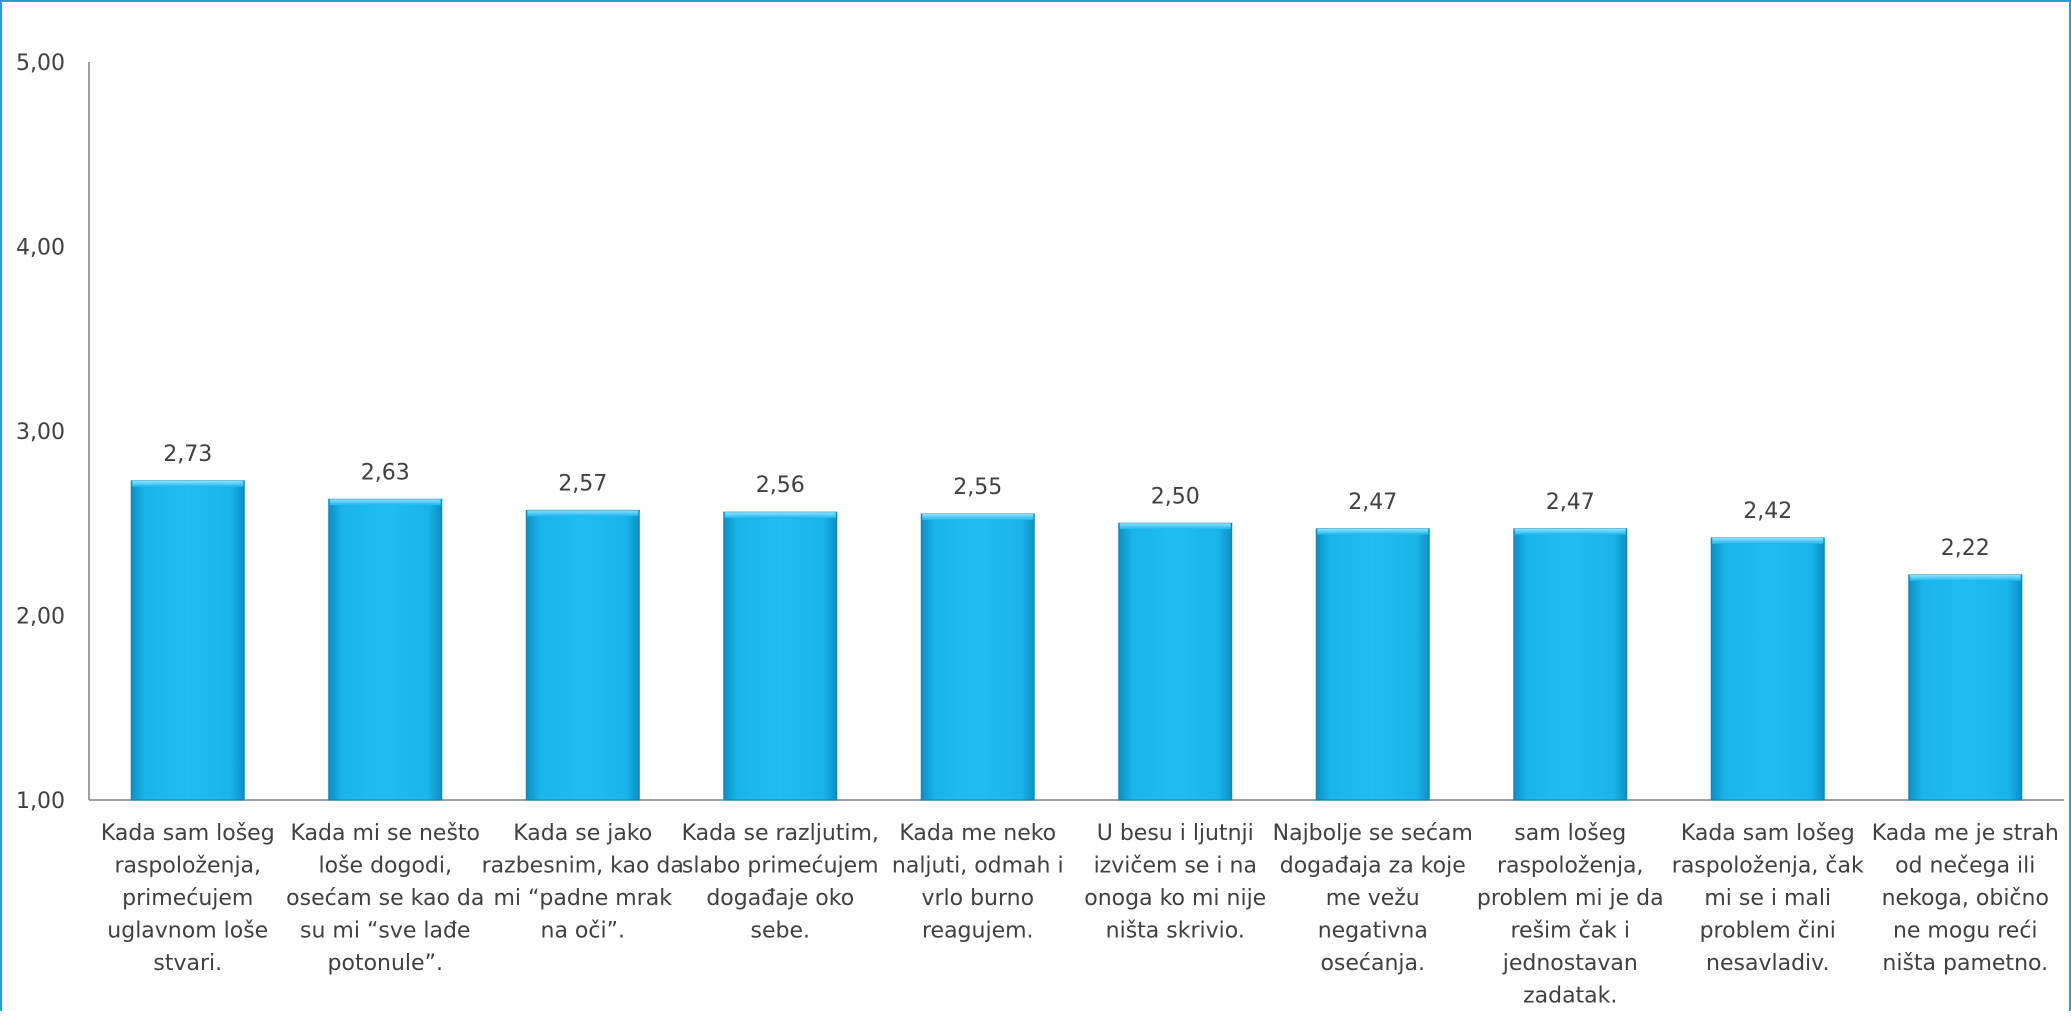  What do you see at coordinates (977, 898) in the screenshot?
I see `category-label-line: vrlo burno` at bounding box center [977, 898].